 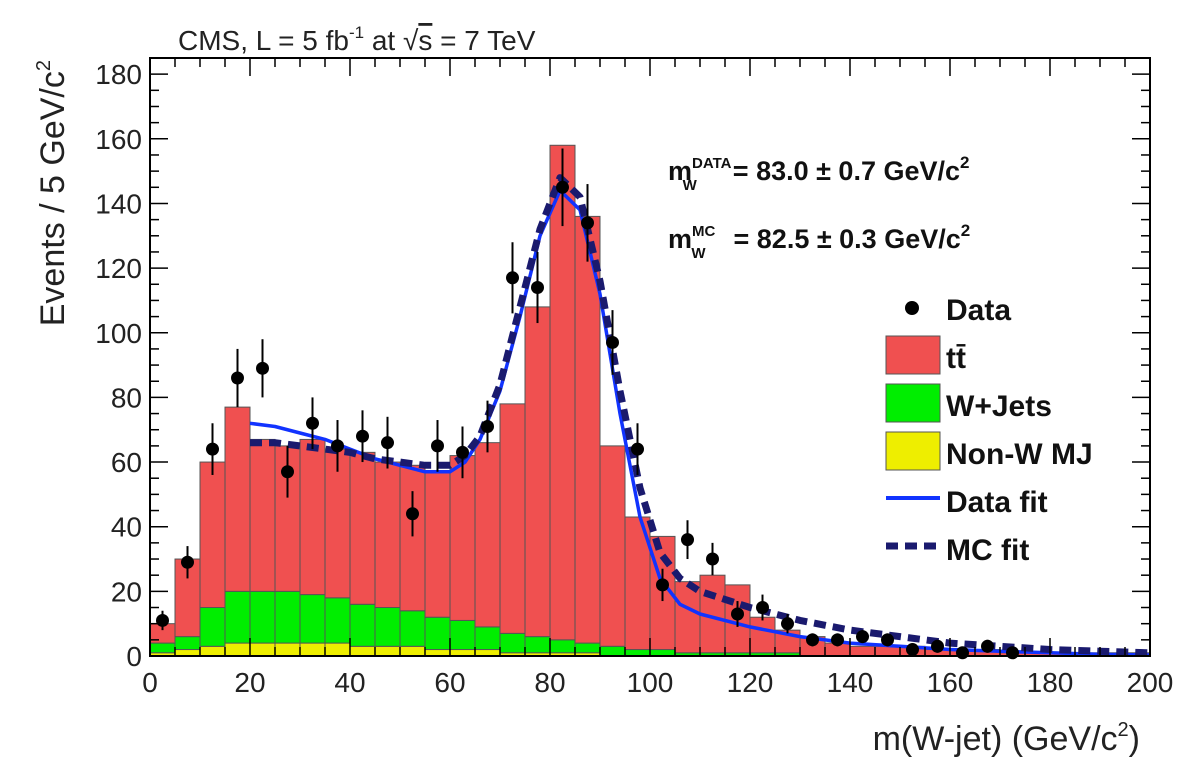 I want to click on x-tick-label: 180, so click(x=1050, y=682).